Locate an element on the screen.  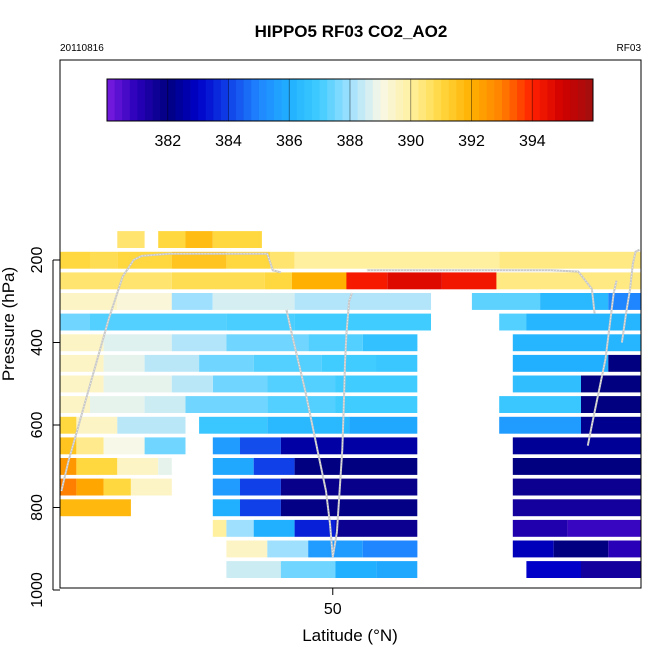
colorbar-frame is located at coordinates (350, 100).